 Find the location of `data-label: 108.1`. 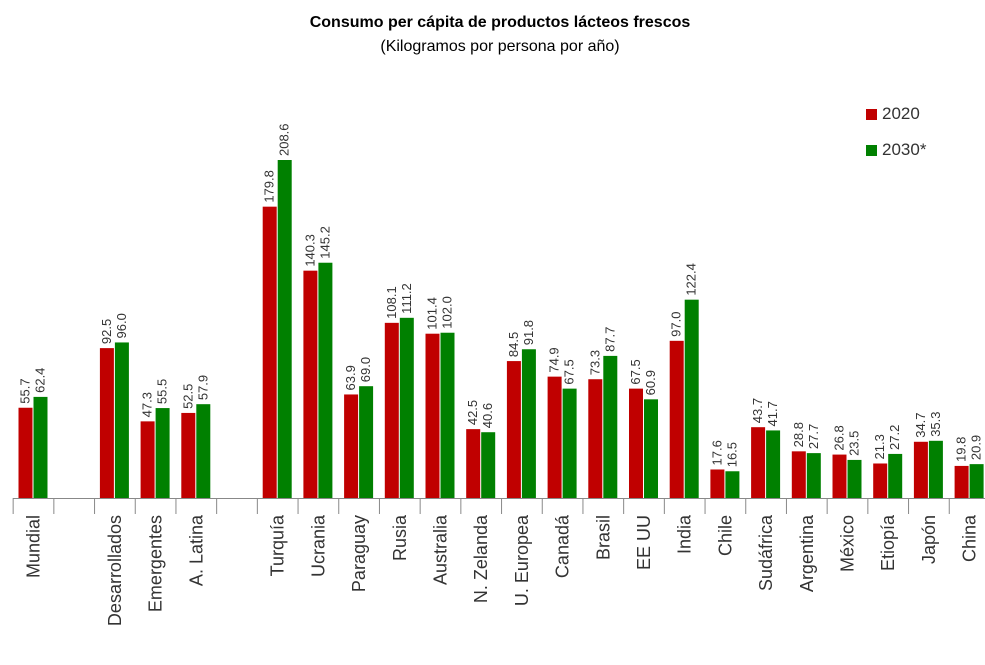

data-label: 108.1 is located at coordinates (391, 302).